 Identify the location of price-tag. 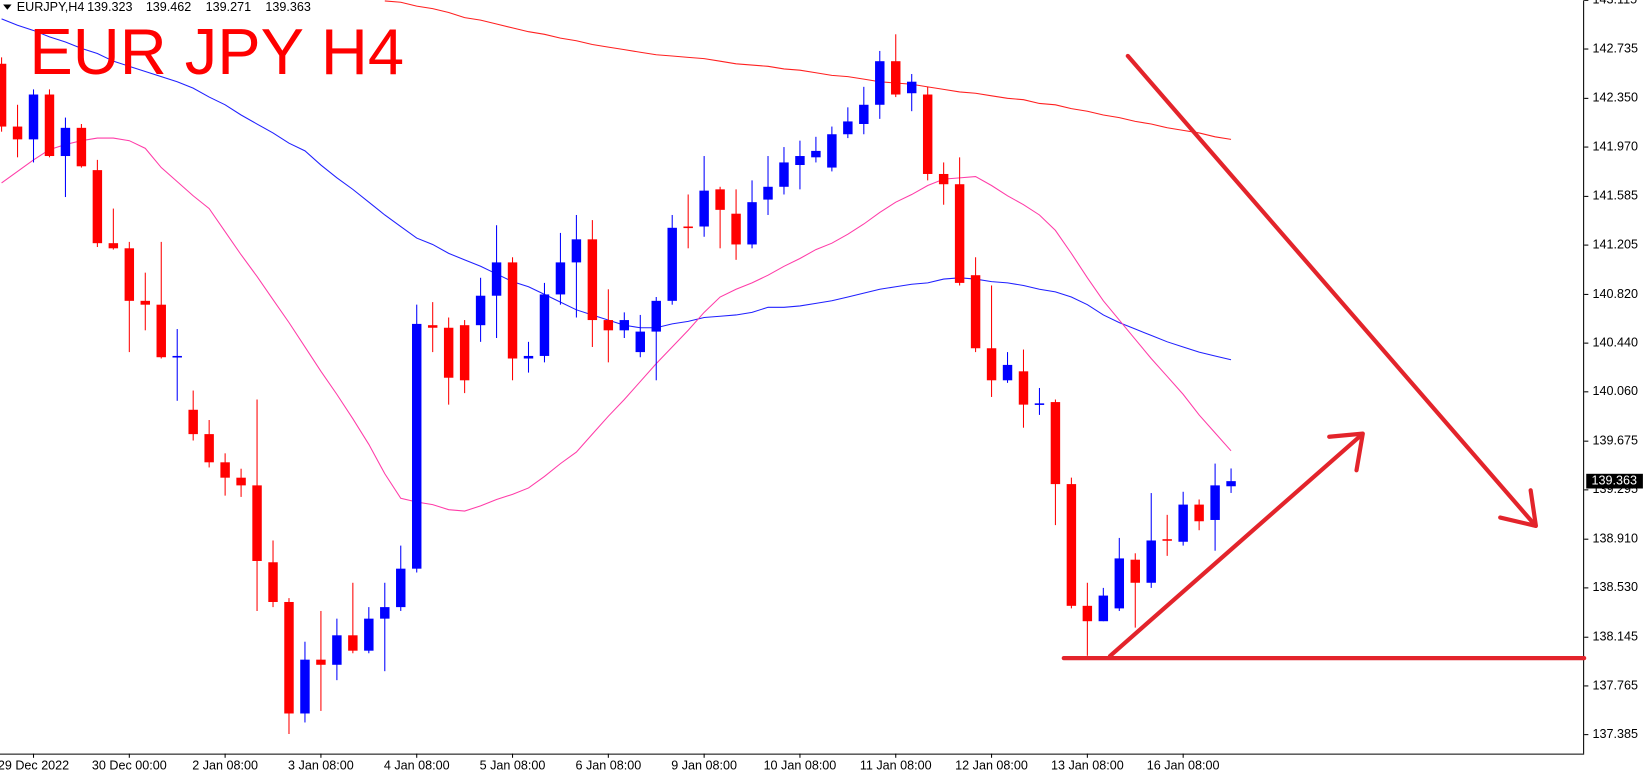
(1614, 481).